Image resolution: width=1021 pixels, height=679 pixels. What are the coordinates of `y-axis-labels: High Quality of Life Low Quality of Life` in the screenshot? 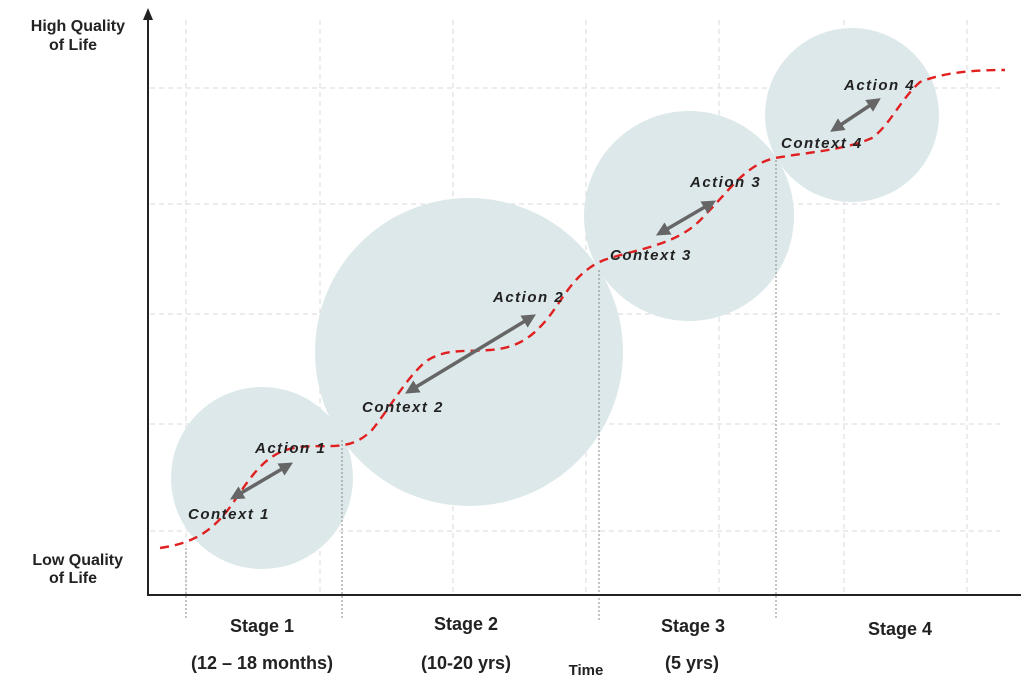 It's located at (78, 302).